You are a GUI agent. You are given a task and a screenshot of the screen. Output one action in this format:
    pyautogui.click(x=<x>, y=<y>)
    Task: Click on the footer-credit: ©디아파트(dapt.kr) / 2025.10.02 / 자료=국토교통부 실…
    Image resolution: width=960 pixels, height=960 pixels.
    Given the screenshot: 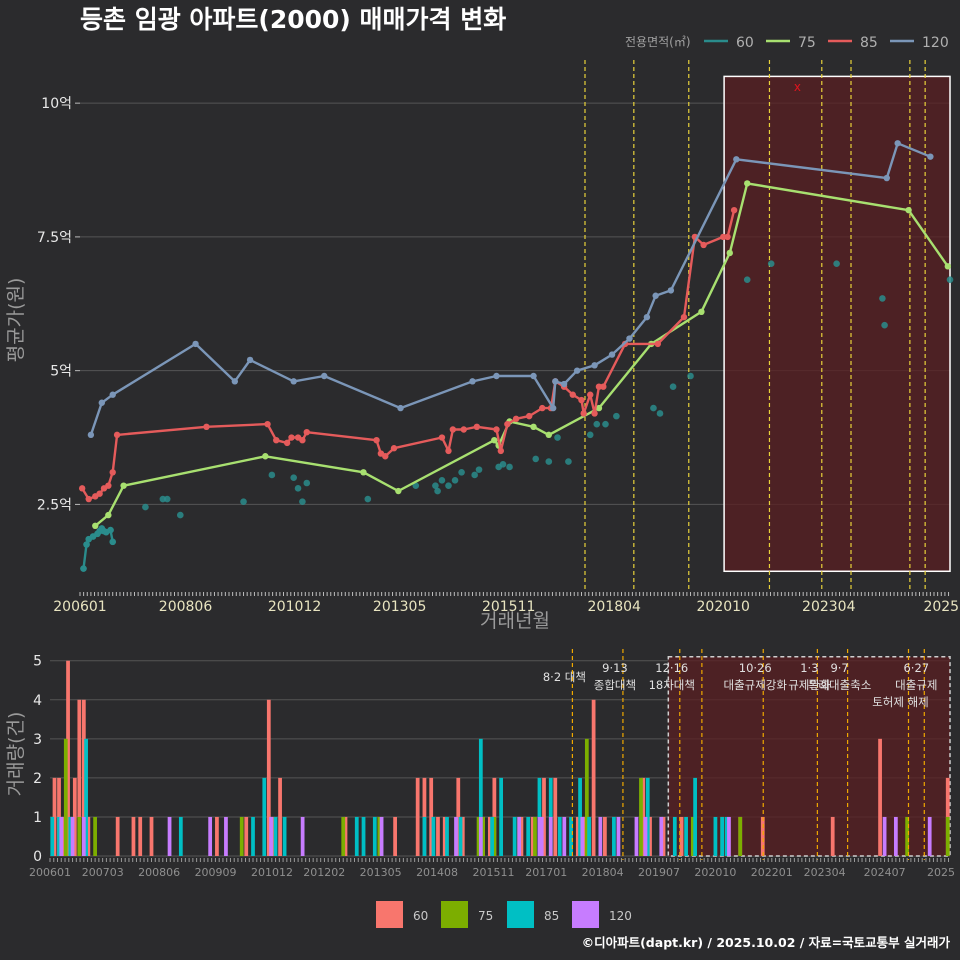 What is the action you would take?
    pyautogui.click(x=766, y=942)
    